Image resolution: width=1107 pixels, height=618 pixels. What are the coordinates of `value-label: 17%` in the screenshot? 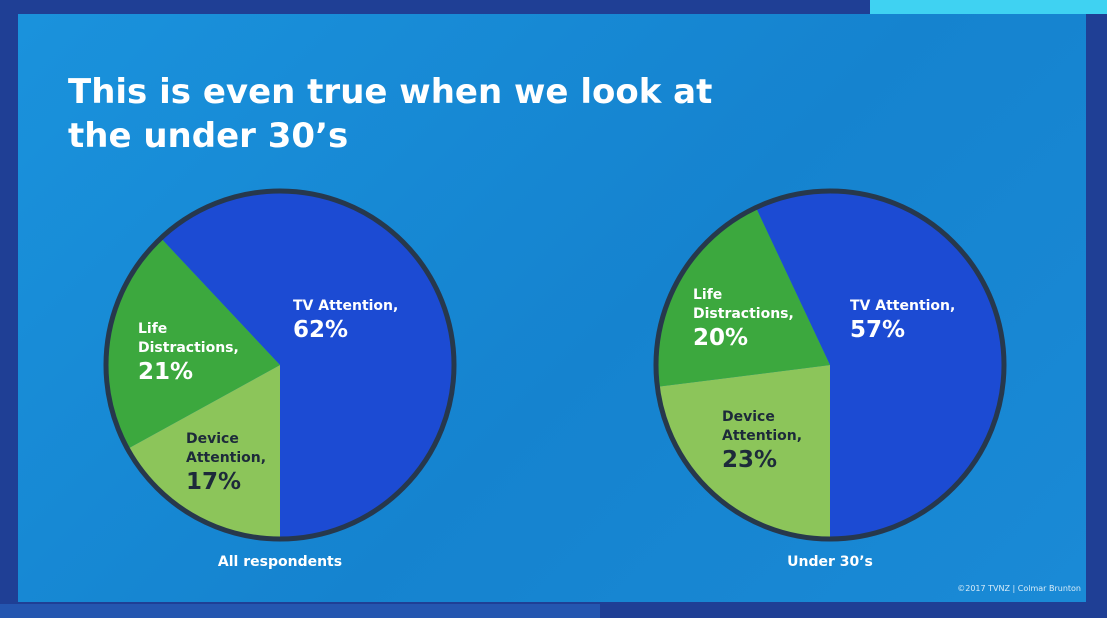 It's located at (214, 482).